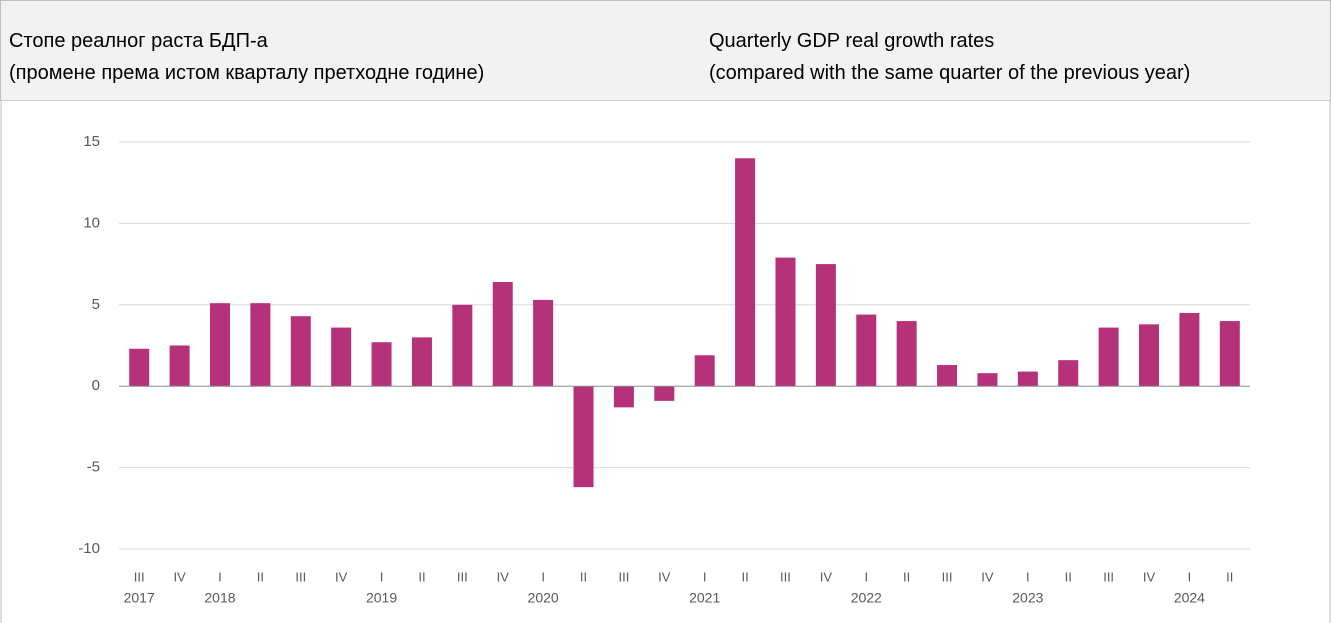 The height and width of the screenshot is (623, 1331). I want to click on title-line: Стопе реалног раста БДП-а, so click(138, 41).